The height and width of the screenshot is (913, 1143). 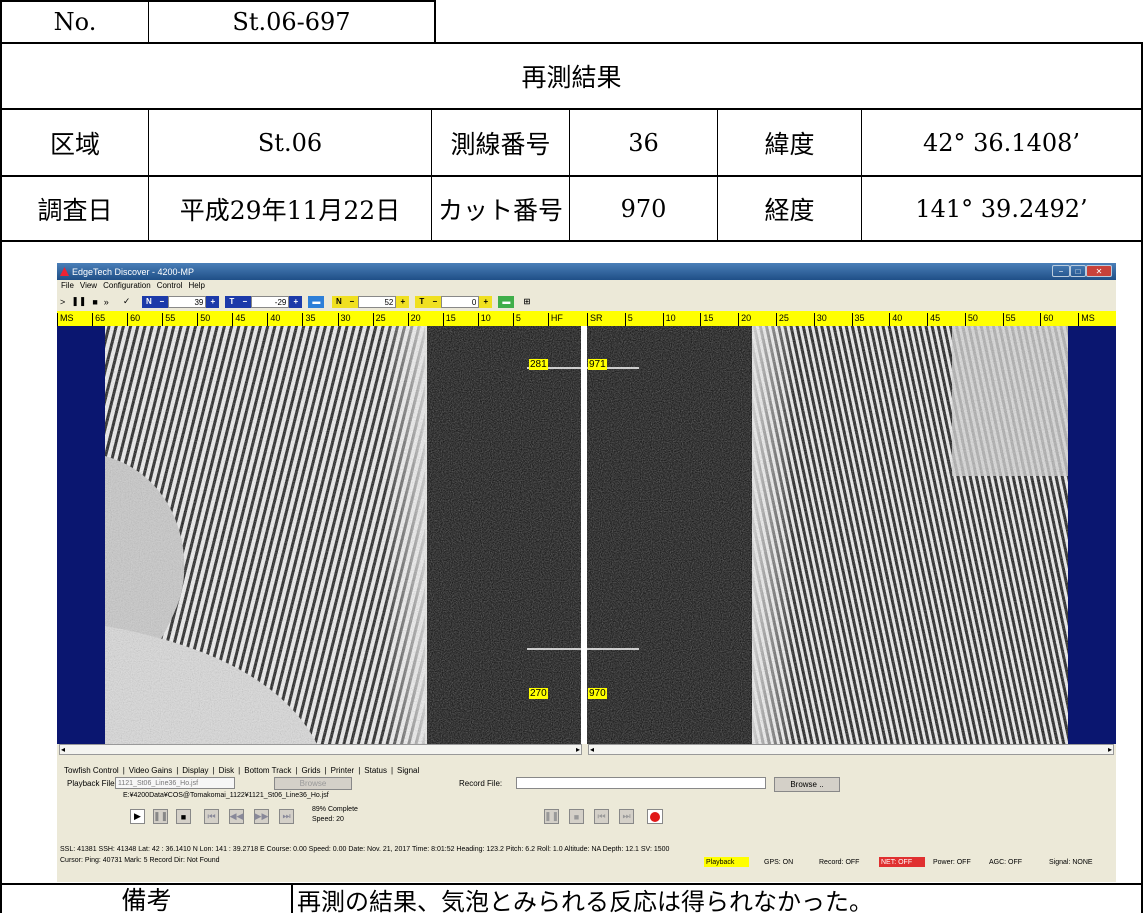 I want to click on play-button: ▶, so click(x=137, y=816).